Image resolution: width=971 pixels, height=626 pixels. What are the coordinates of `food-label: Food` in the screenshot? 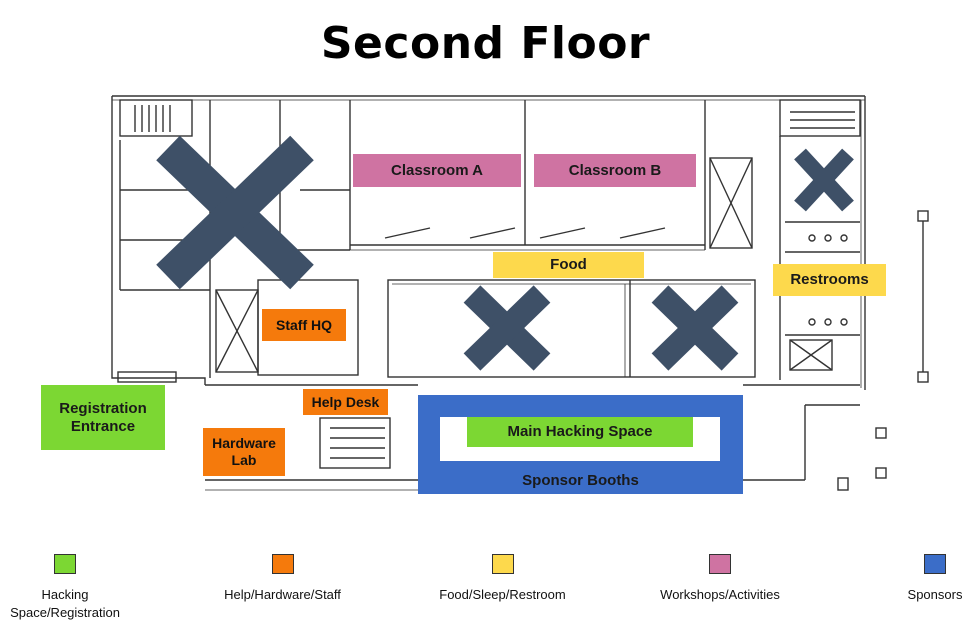 It's located at (568, 265).